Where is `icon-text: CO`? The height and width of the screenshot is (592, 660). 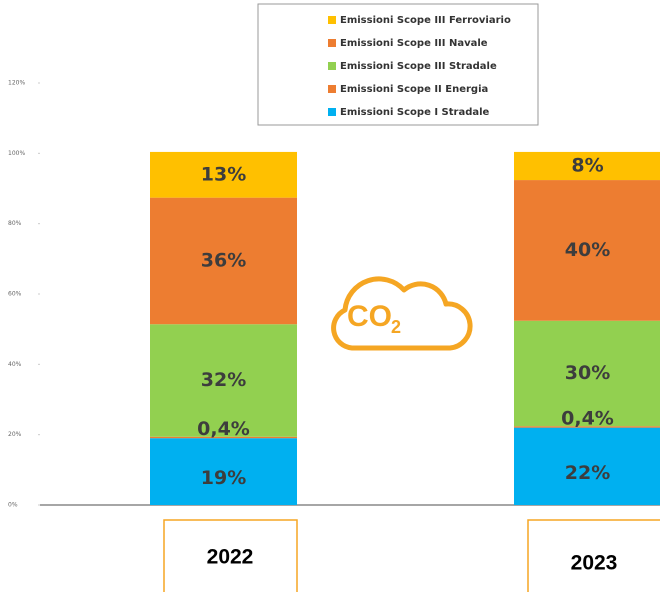 icon-text: CO is located at coordinates (369, 316).